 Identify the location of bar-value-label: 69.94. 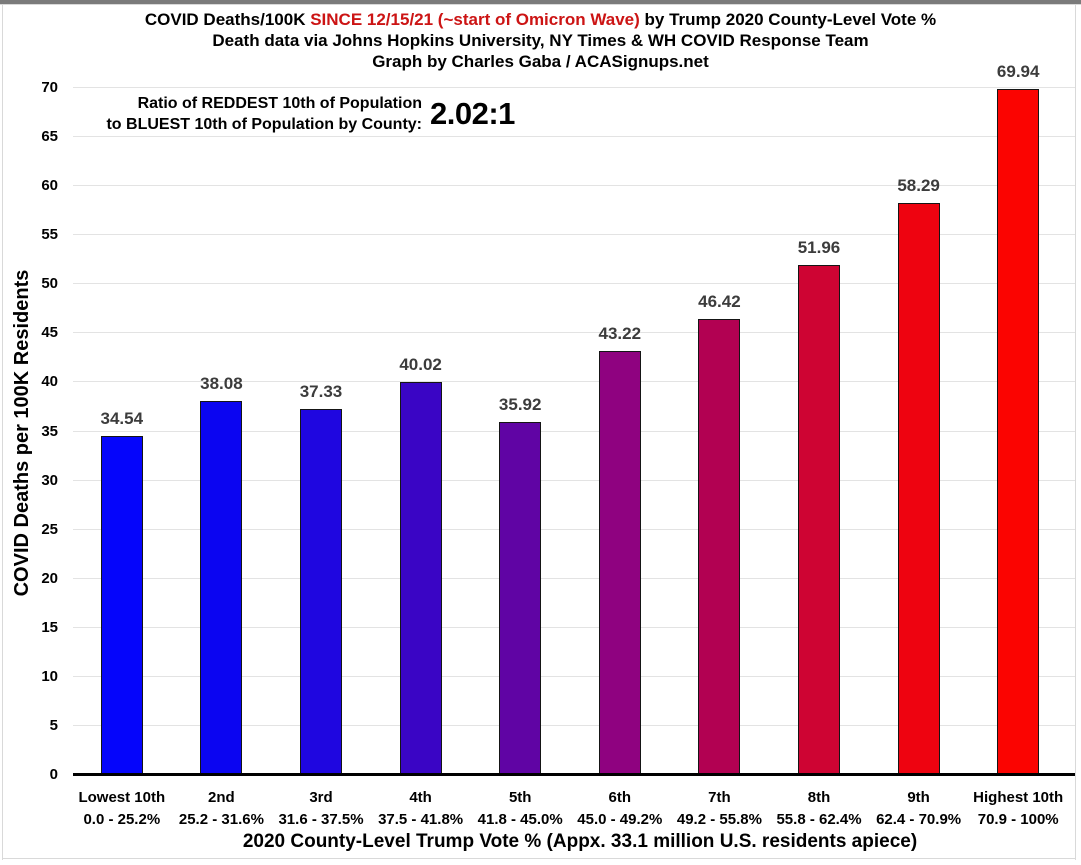
(1018, 71).